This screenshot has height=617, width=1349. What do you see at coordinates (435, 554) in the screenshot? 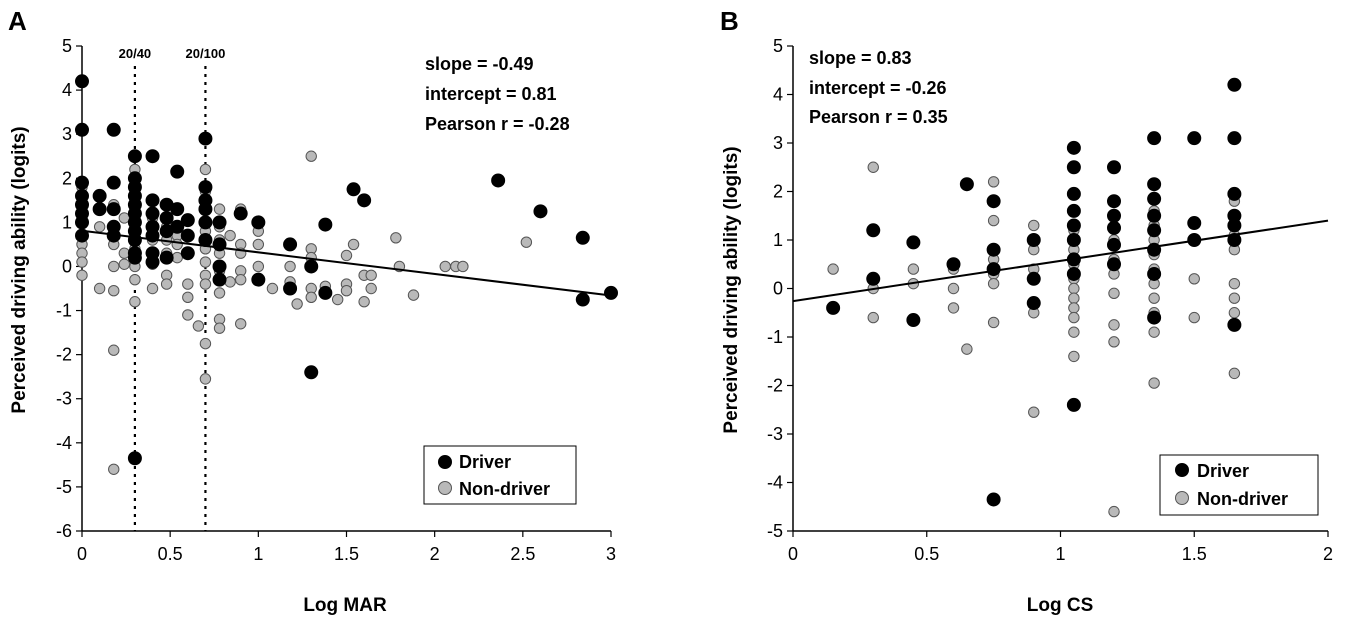
I see `x-tick-label-a: 2` at bounding box center [435, 554].